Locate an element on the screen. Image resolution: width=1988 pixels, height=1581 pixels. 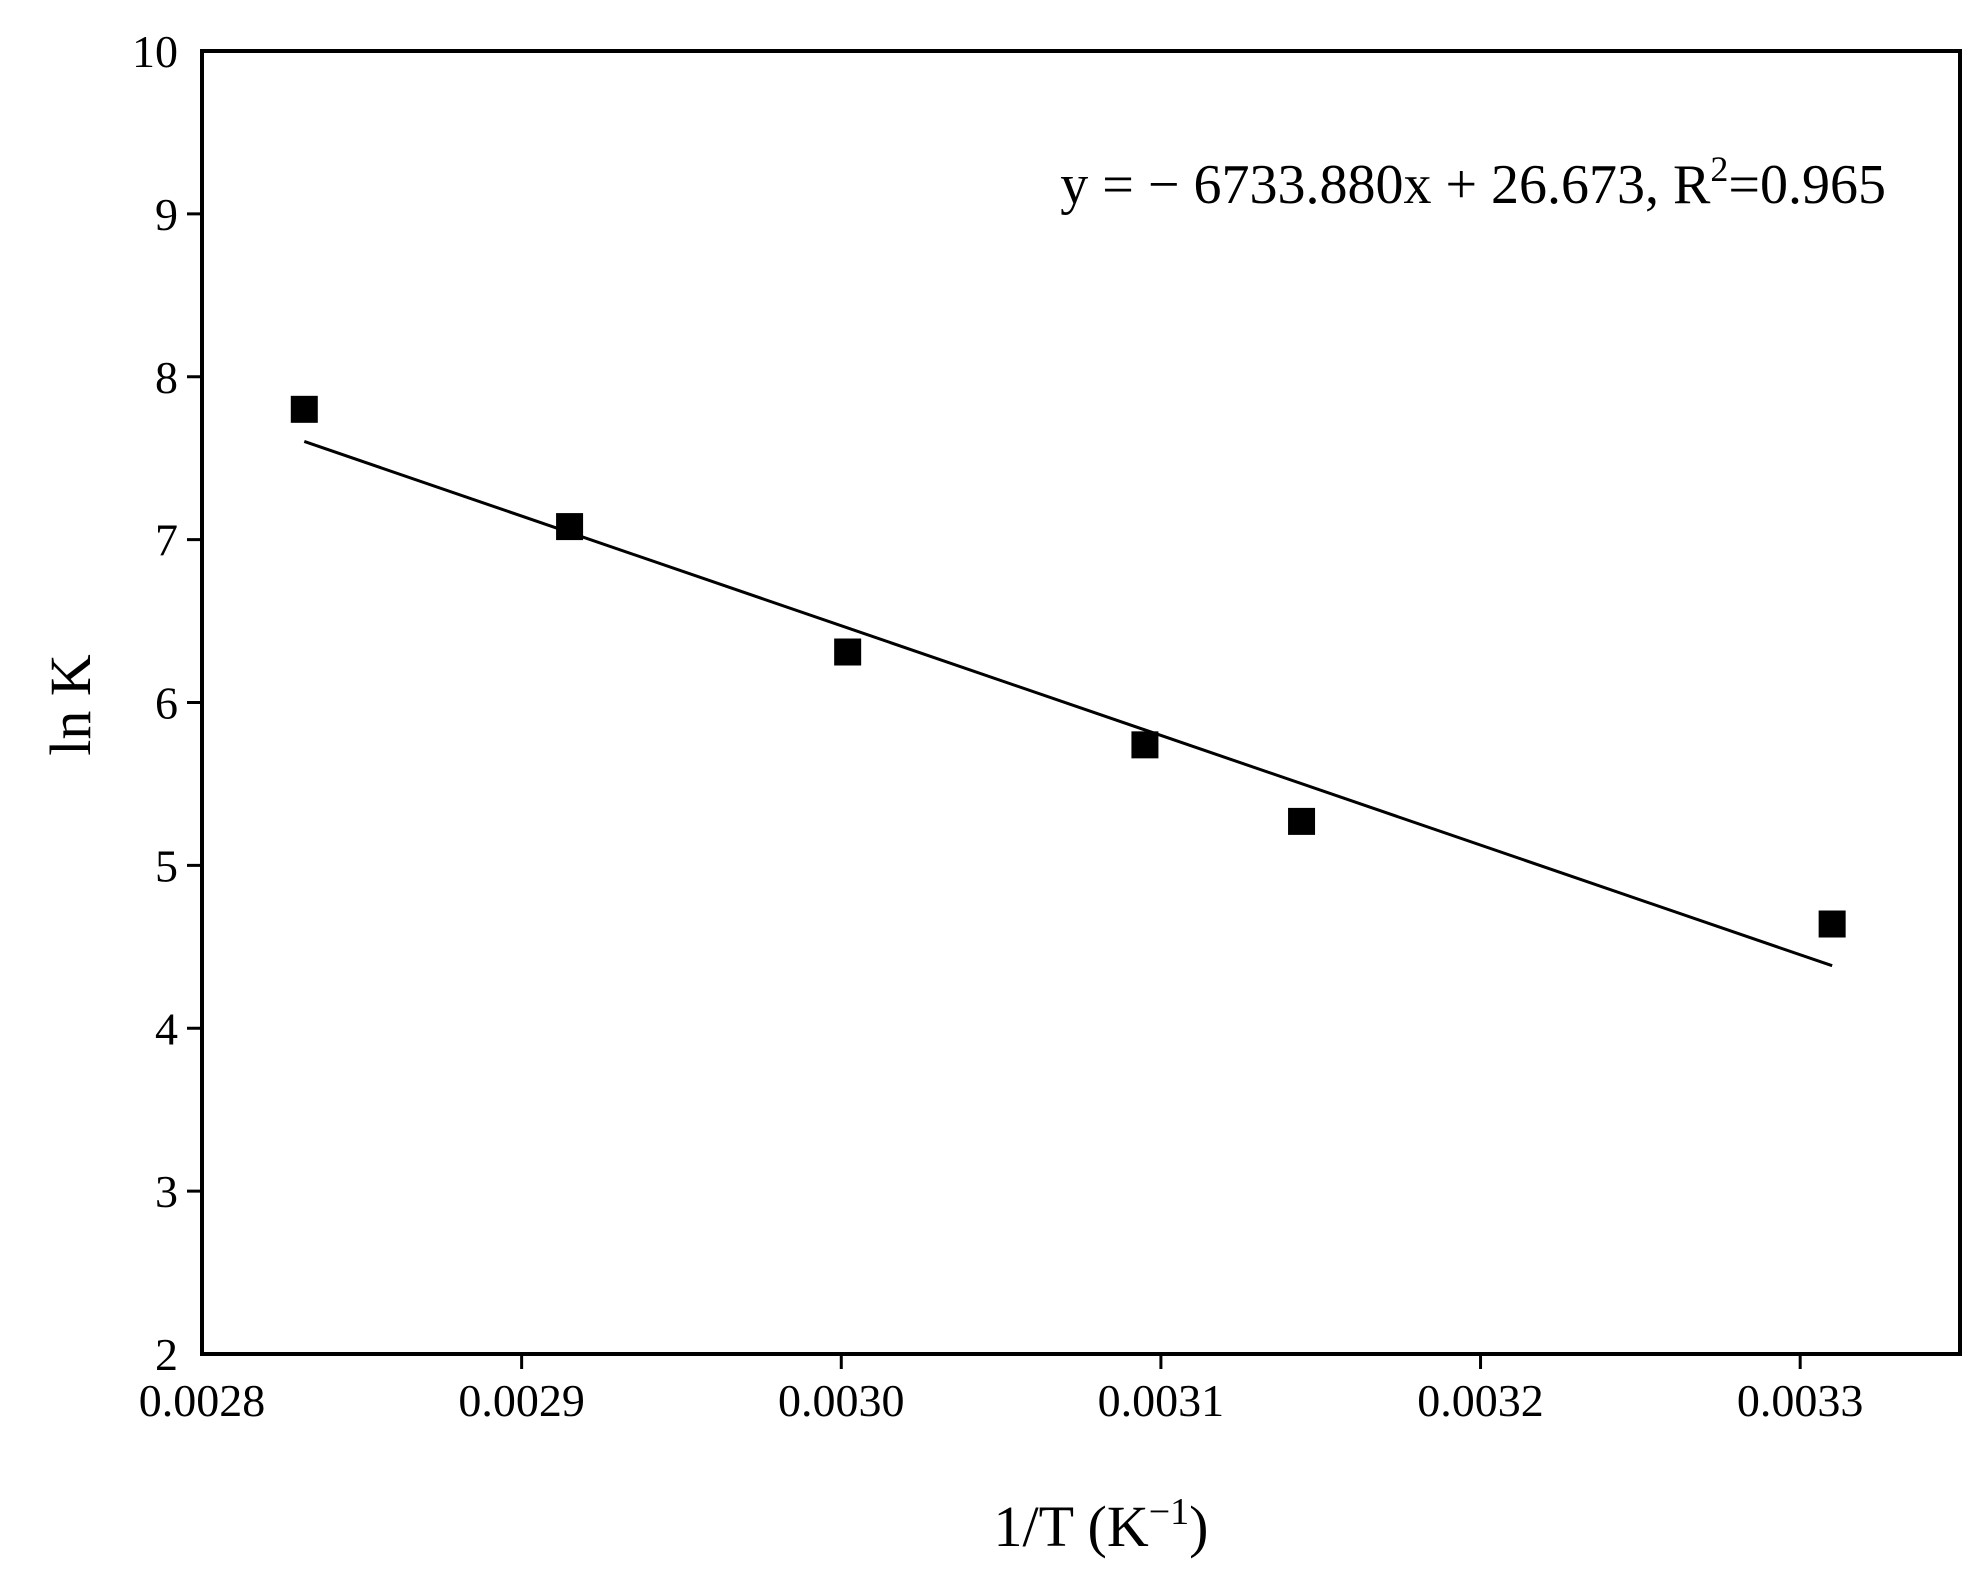
x-axis-title-tail: ) is located at coordinates (1198, 1526).